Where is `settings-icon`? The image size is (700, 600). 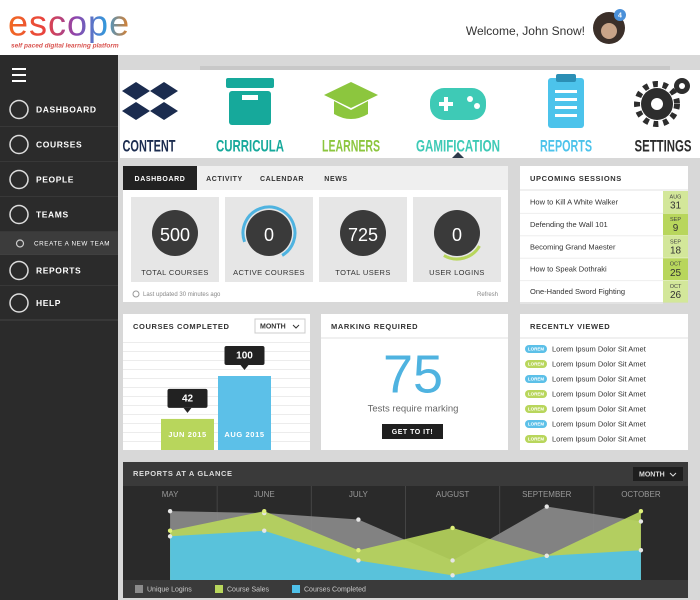
settings-icon is located at coordinates (662, 102).